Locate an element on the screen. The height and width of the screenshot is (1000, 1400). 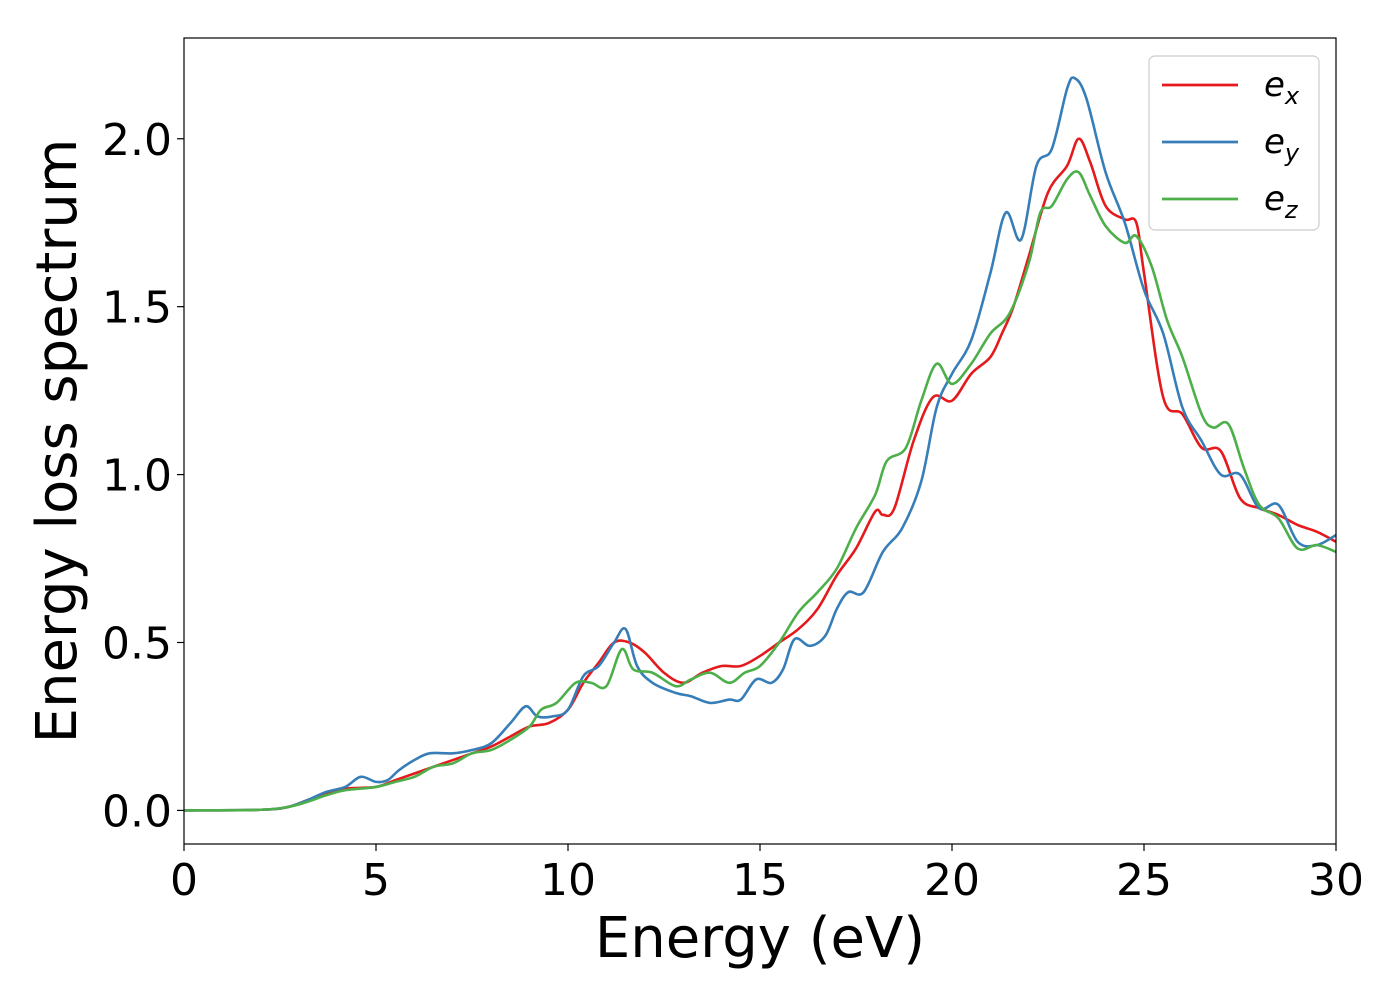
x-tick-label: 30 is located at coordinates (1336, 880).